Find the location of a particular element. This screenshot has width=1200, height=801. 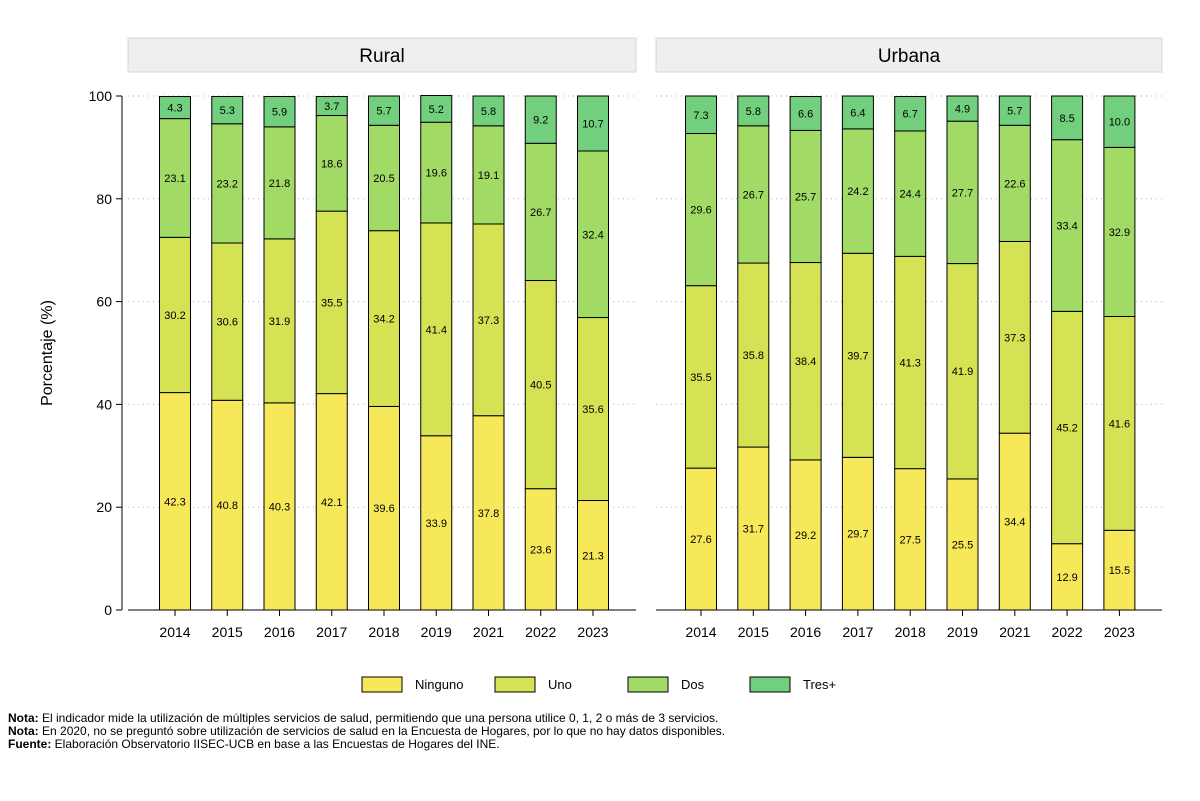

data-label: 9.2 is located at coordinates (540, 121).